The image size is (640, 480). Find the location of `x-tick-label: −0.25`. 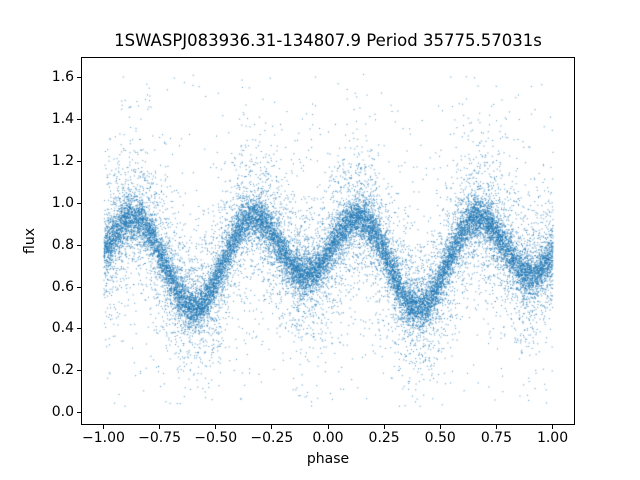

x-tick-label: −0.25 is located at coordinates (272, 438).